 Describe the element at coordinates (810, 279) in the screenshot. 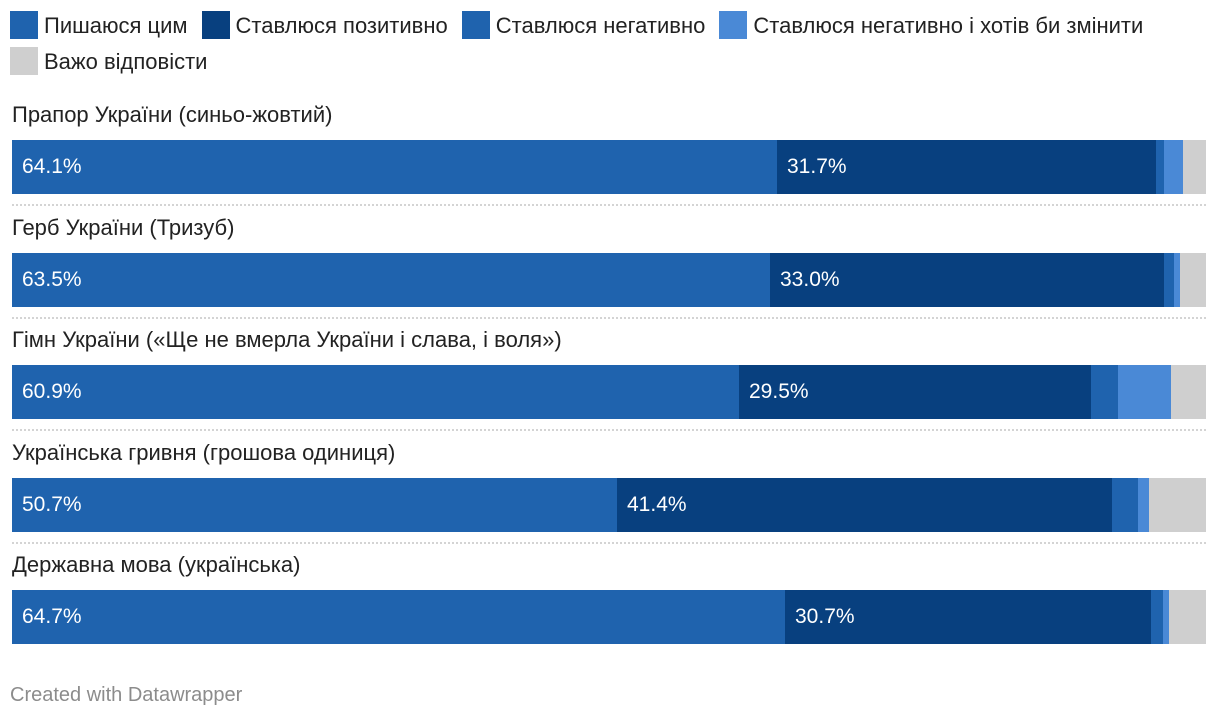

I see `data-label: 33.0%` at that location.